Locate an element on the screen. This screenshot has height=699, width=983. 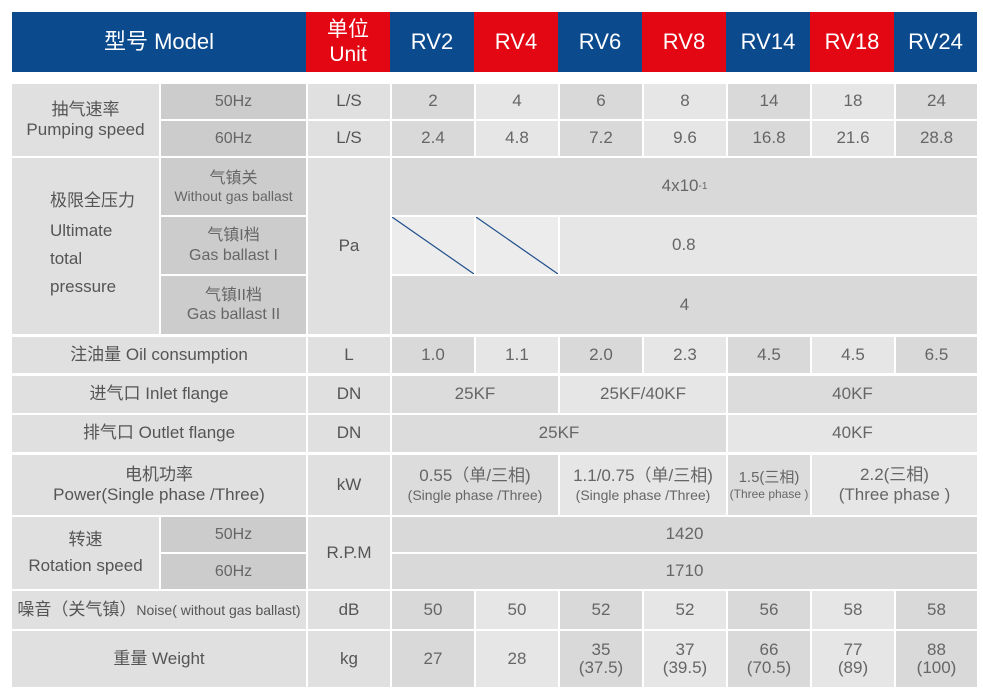
motor-power-unit: kW is located at coordinates (349, 485).